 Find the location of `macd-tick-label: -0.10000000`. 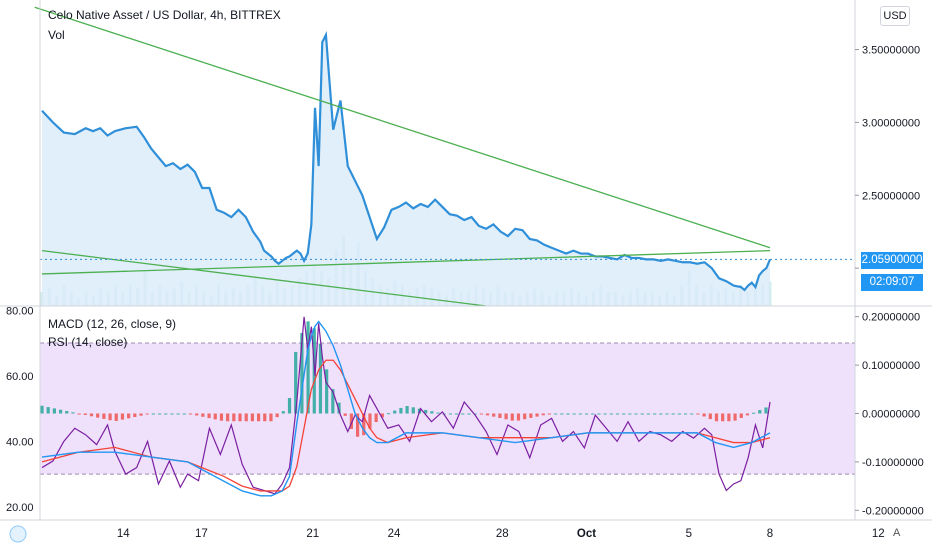

macd-tick-label: -0.10000000 is located at coordinates (893, 463).